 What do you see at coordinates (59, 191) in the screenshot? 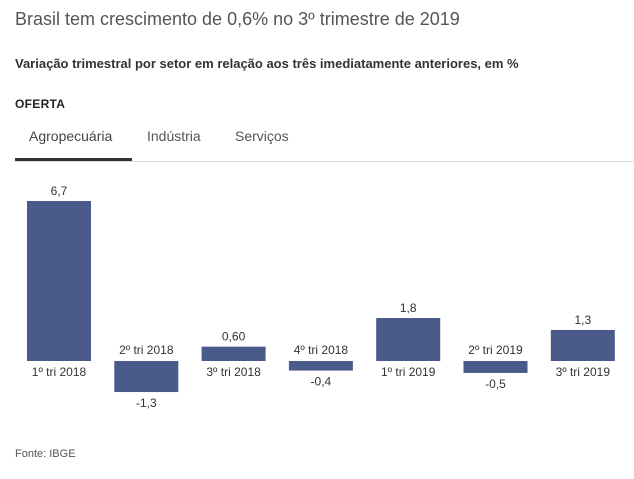
I see `data-label: 6,7` at bounding box center [59, 191].